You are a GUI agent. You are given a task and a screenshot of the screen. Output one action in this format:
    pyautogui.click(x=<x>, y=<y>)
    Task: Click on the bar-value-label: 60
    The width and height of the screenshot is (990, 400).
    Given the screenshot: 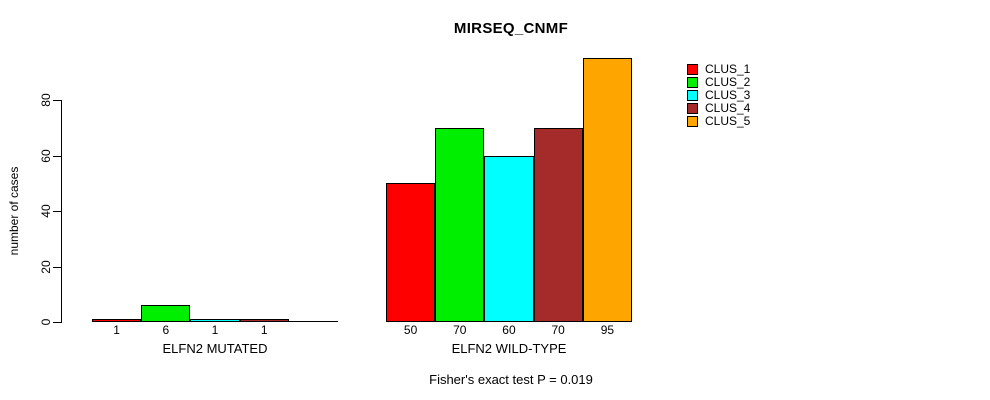 What is the action you would take?
    pyautogui.click(x=509, y=330)
    